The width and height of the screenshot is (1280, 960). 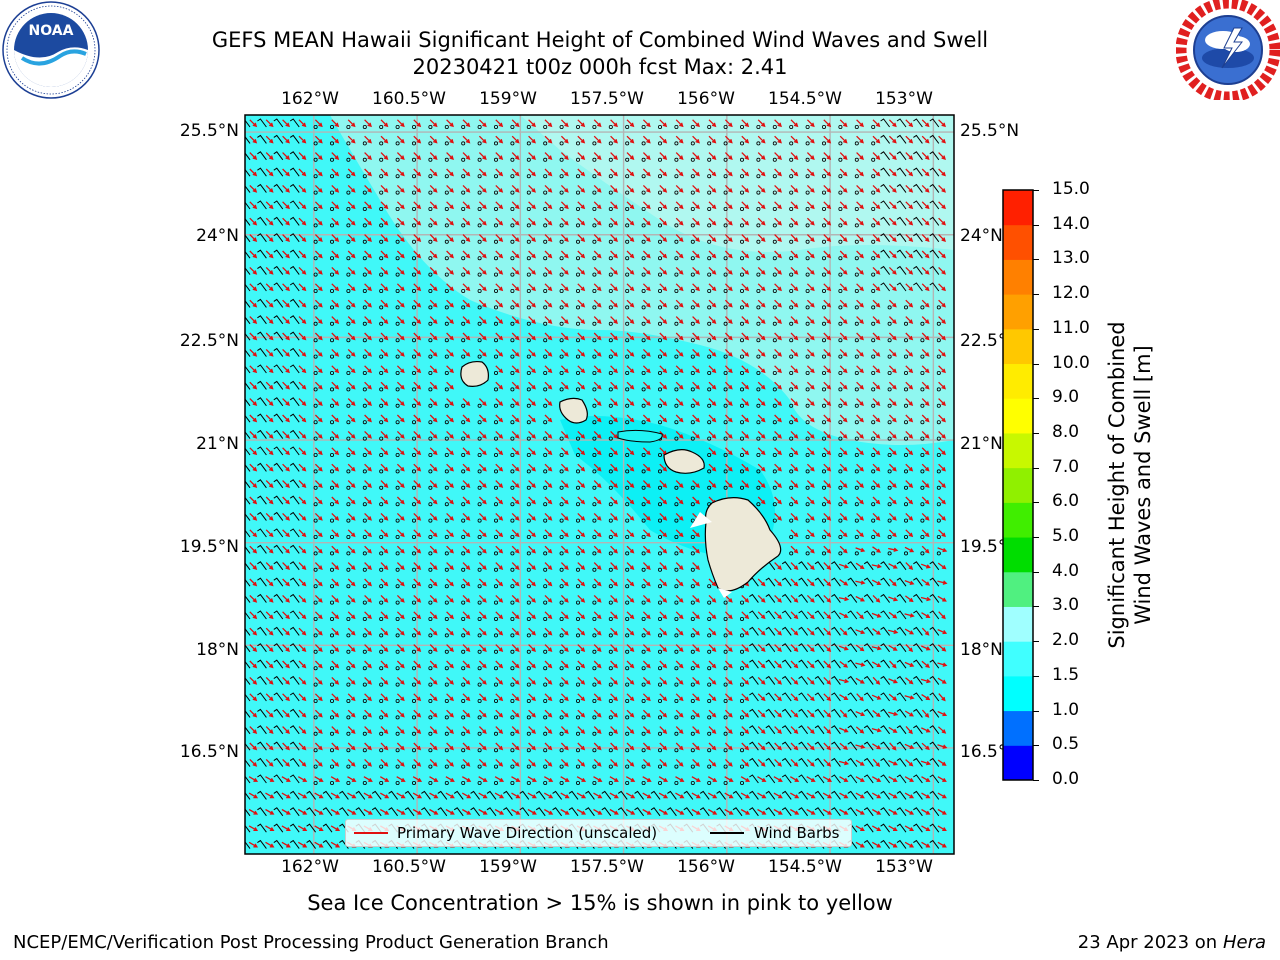 What do you see at coordinates (1228, 50) in the screenshot?
I see `nws-logo` at bounding box center [1228, 50].